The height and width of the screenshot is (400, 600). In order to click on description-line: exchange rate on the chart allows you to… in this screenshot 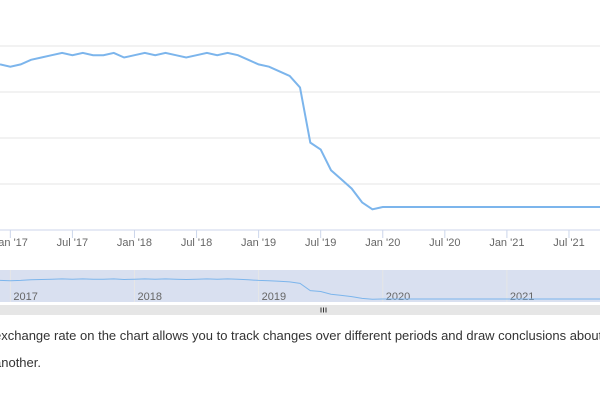, I will do `click(300, 335)`.